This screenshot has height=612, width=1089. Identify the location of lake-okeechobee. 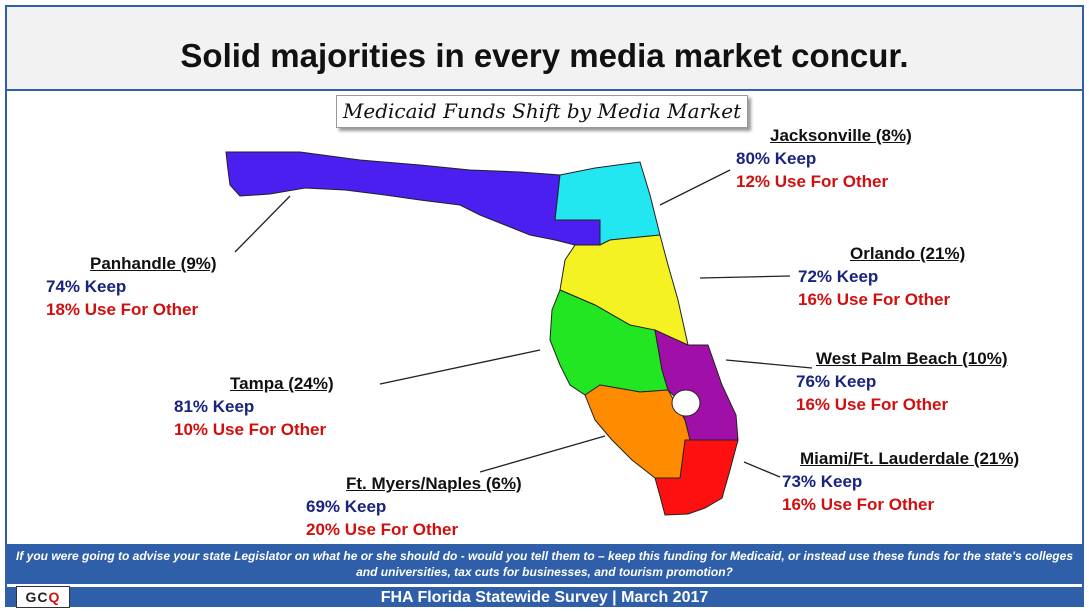
(686, 403).